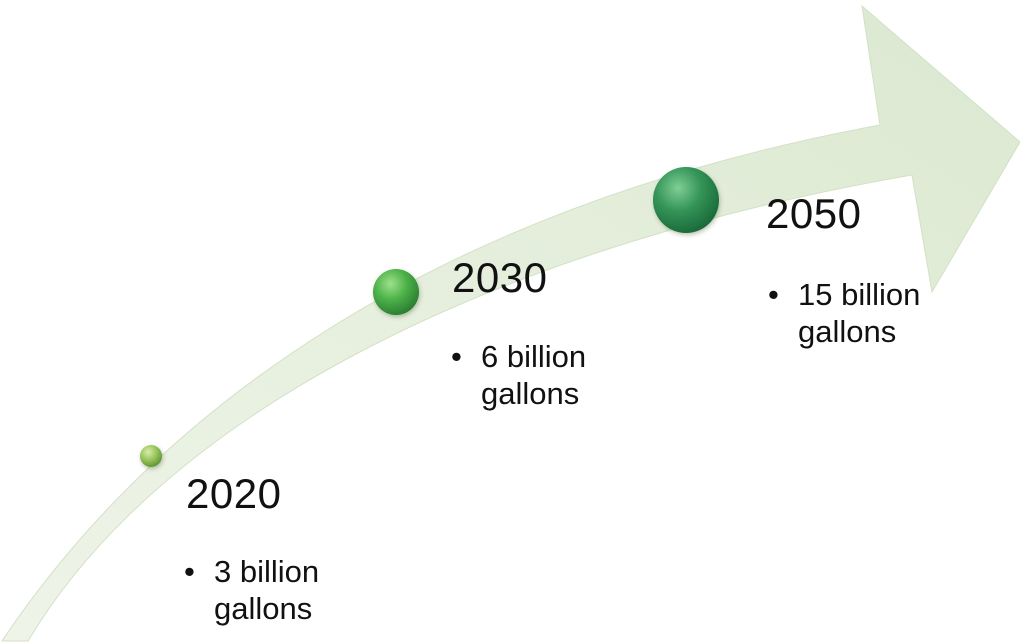 The width and height of the screenshot is (1020, 643). Describe the element at coordinates (859, 313) in the screenshot. I see `milestone-text-2050: 15 billion gallons` at that location.